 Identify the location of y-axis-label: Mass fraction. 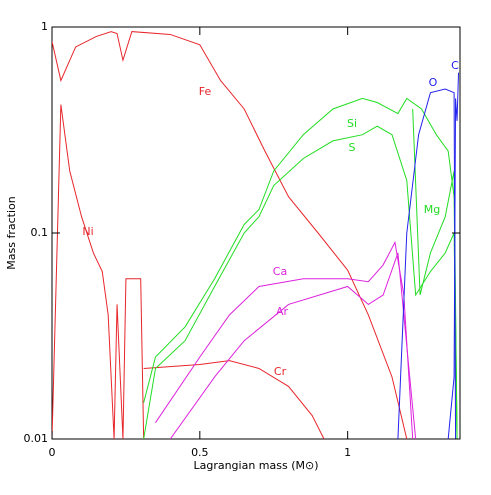
(11, 232).